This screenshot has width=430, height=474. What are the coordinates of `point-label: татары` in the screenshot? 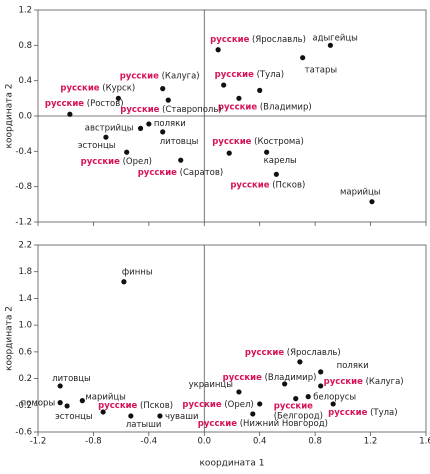 It's located at (321, 70).